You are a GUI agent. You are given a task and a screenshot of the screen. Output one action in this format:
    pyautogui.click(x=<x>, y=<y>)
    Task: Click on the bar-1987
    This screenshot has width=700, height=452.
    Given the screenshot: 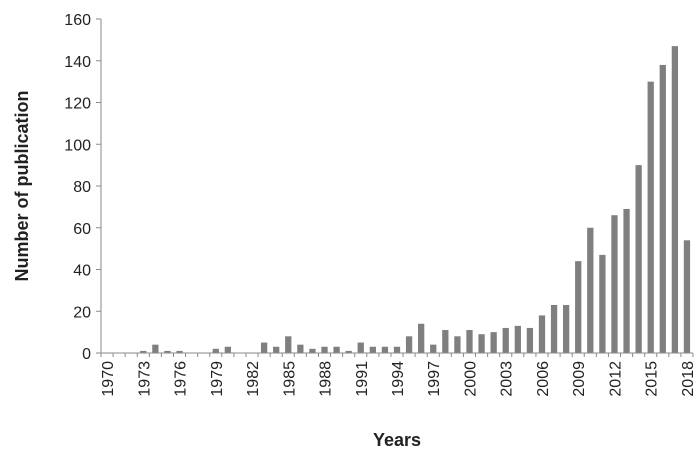 What is the action you would take?
    pyautogui.click(x=312, y=350)
    